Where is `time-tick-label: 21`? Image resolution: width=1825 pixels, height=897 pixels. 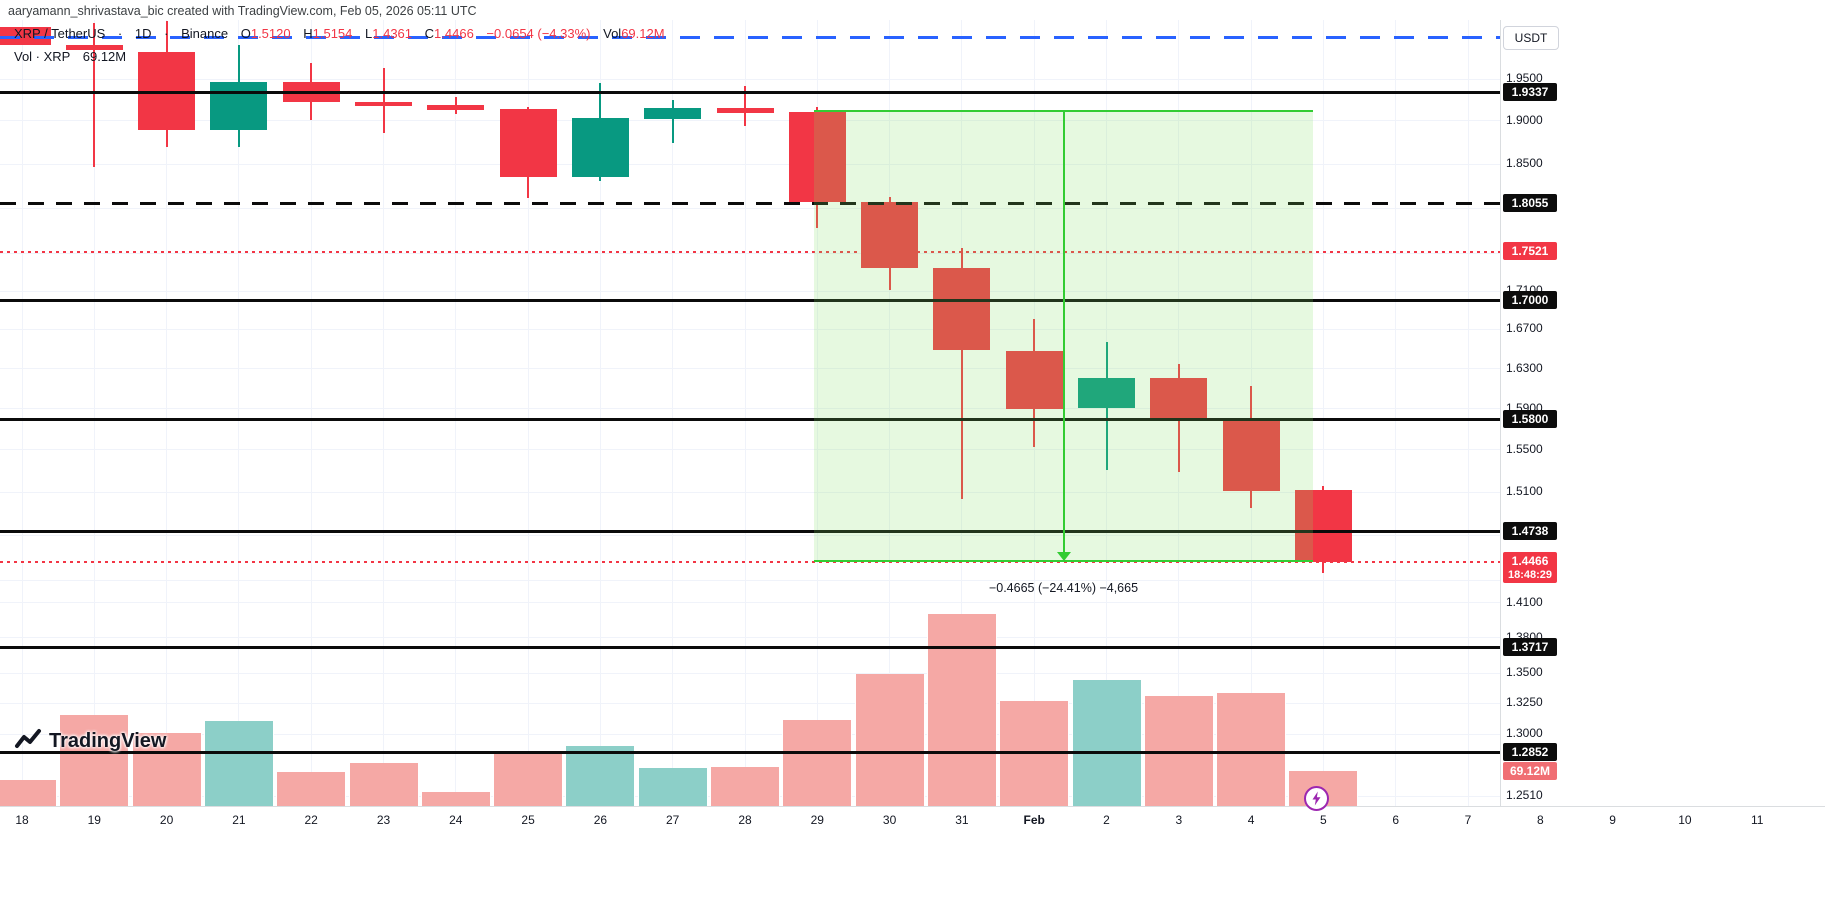 time-tick-label: 21 is located at coordinates (239, 820).